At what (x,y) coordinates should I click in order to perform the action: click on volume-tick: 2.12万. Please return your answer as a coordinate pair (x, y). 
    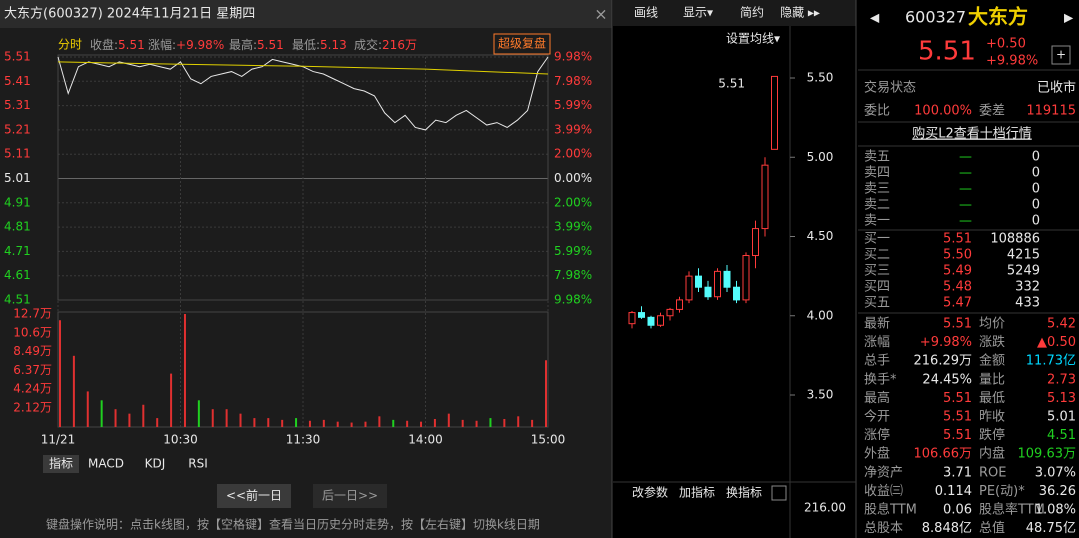
    Looking at the image, I should click on (32, 408).